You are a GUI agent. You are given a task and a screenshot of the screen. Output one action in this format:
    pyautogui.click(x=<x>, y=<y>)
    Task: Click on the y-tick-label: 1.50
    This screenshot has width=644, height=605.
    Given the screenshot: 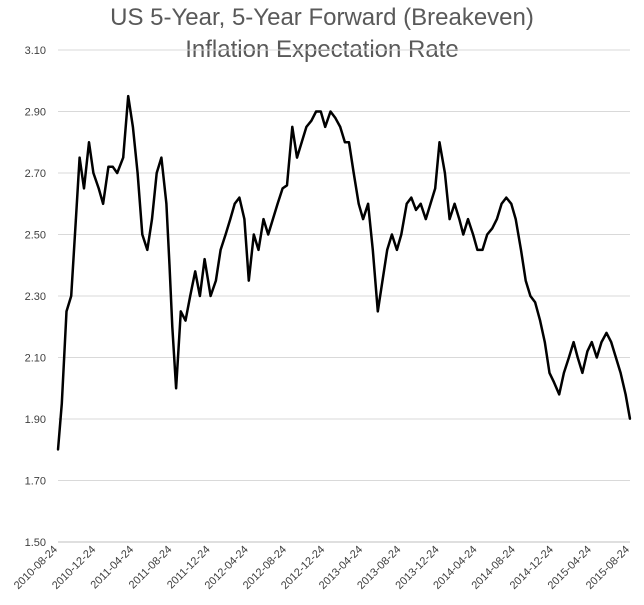 What is the action you would take?
    pyautogui.click(x=35, y=543)
    